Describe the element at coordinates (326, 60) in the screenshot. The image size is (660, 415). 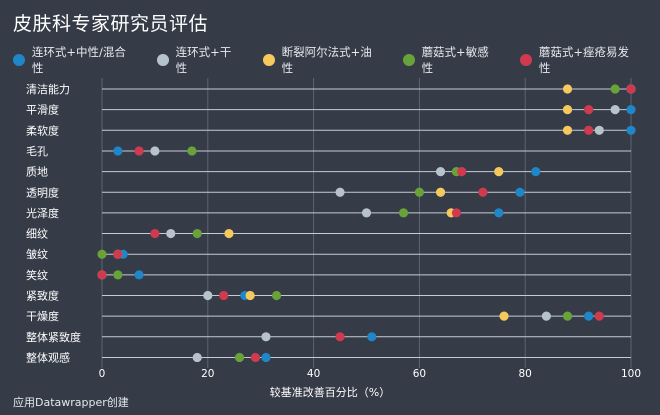
I see `legend-label: 断裂阿尔法式+油性` at that location.